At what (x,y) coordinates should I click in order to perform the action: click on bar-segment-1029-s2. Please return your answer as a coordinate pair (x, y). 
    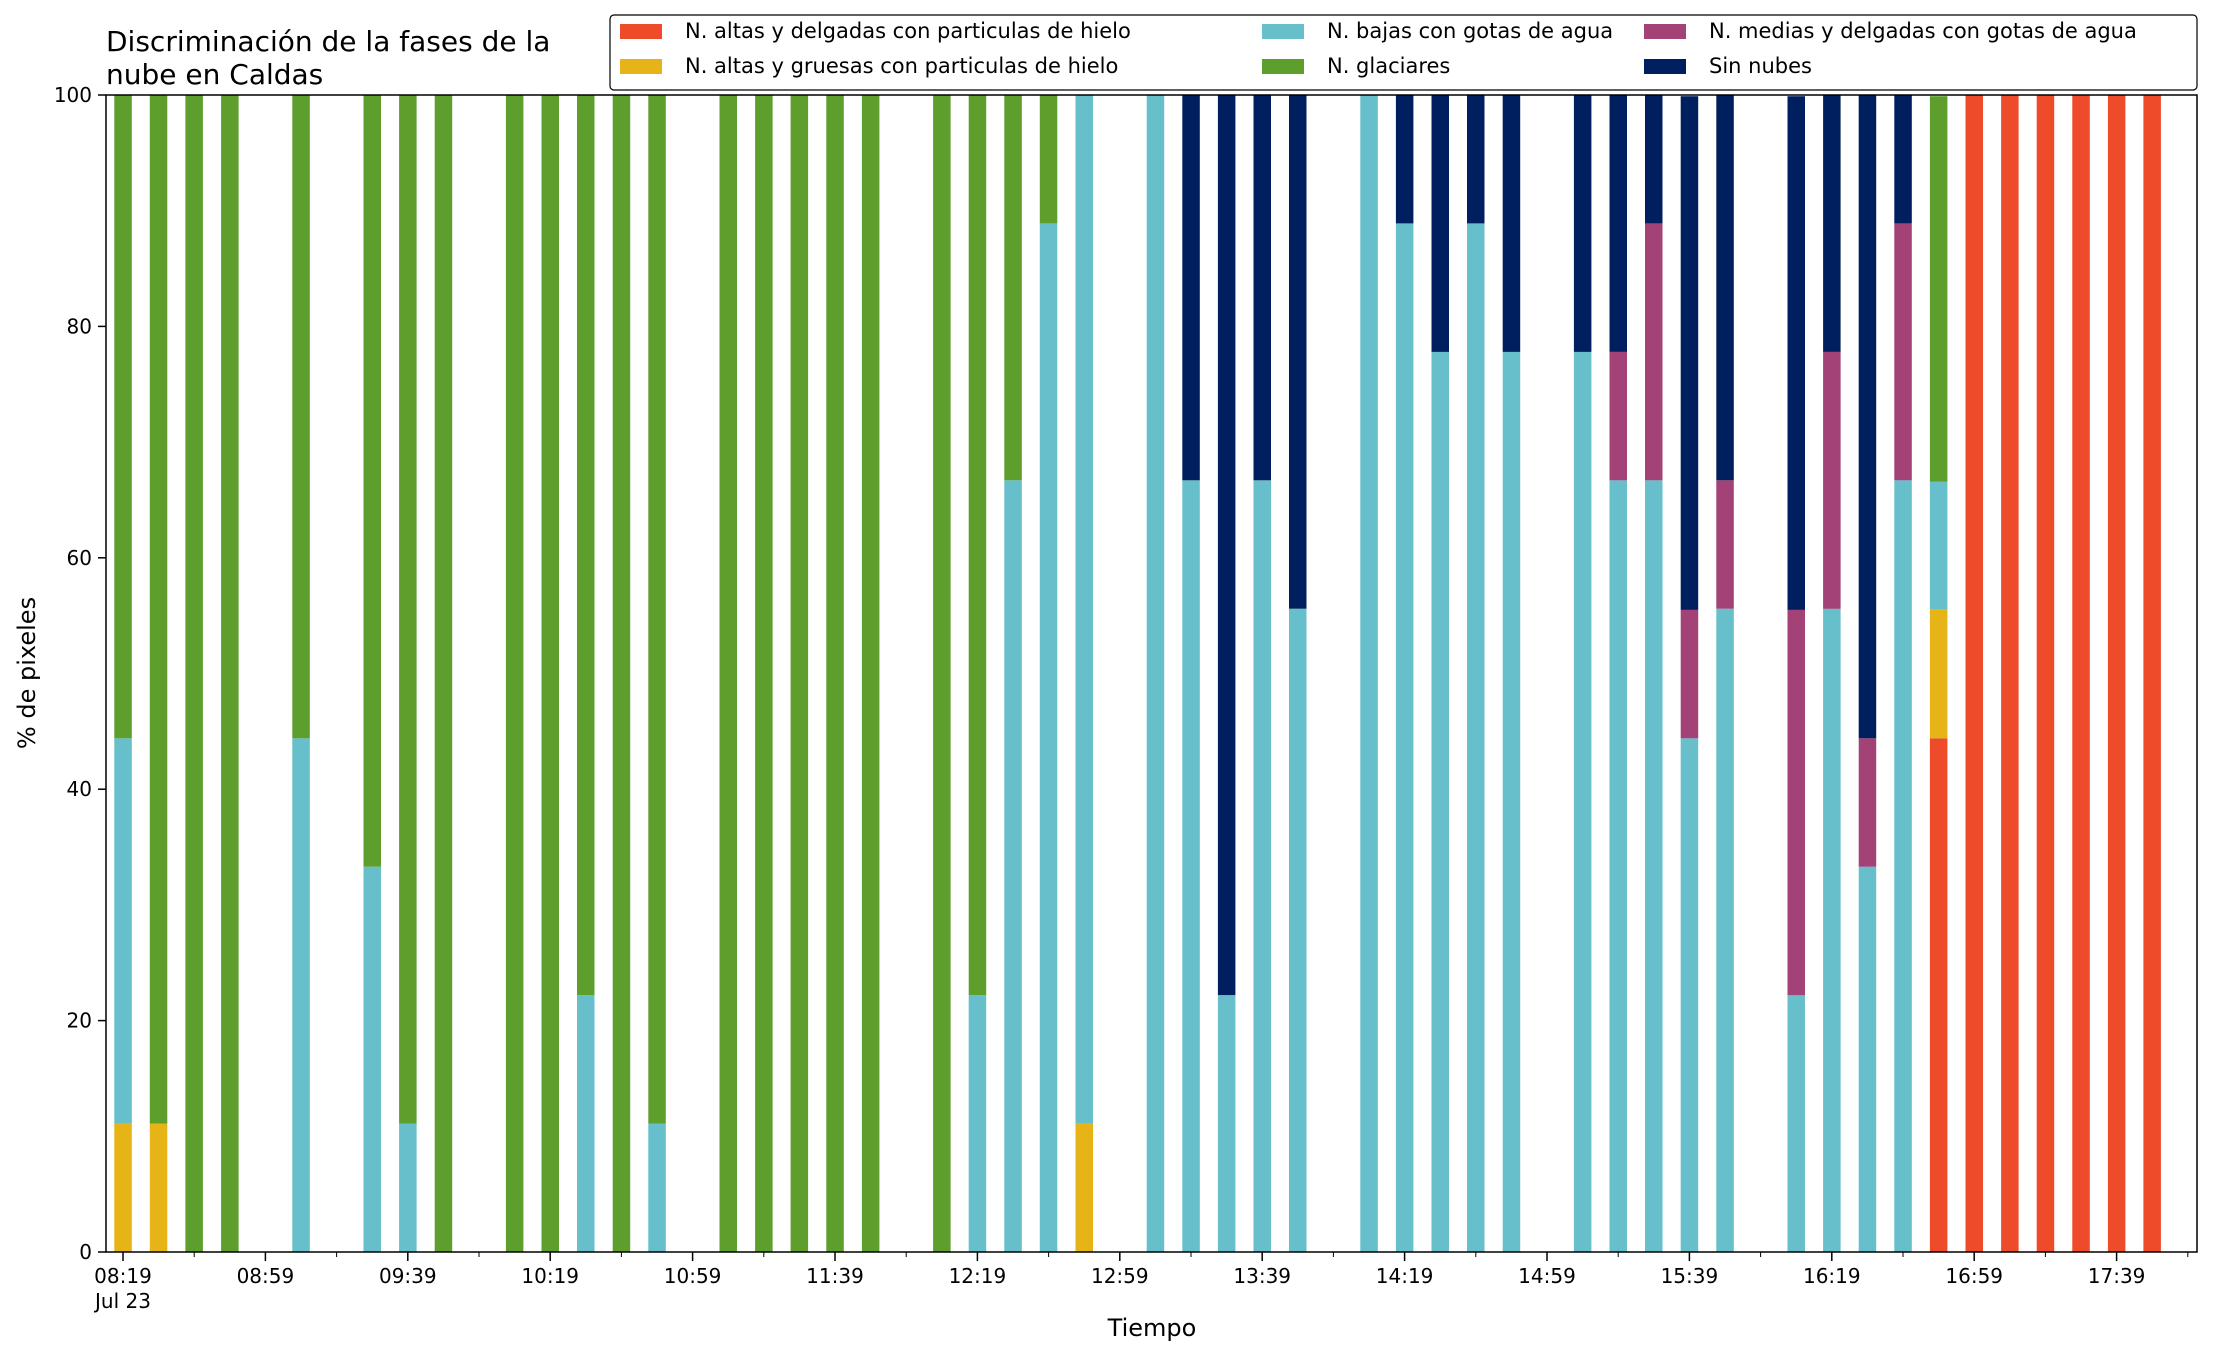
    Looking at the image, I should click on (586, 1123).